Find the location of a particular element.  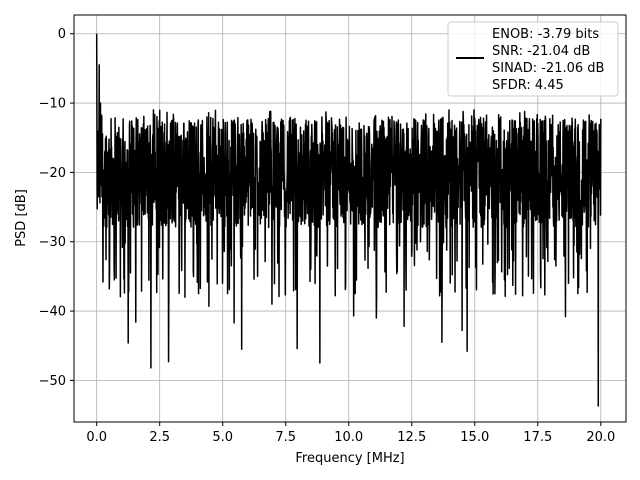

y-axis-label: PSD [dB] is located at coordinates (21, 218).